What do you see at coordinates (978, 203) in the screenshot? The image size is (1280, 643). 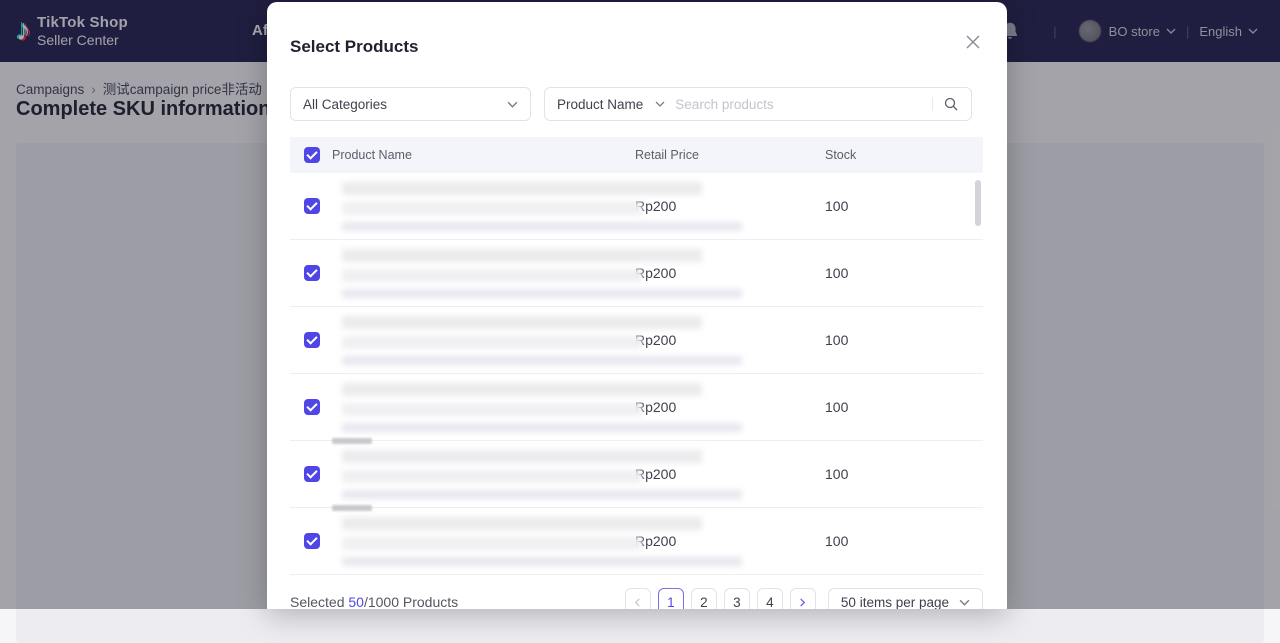 I see `table-scrollbar` at bounding box center [978, 203].